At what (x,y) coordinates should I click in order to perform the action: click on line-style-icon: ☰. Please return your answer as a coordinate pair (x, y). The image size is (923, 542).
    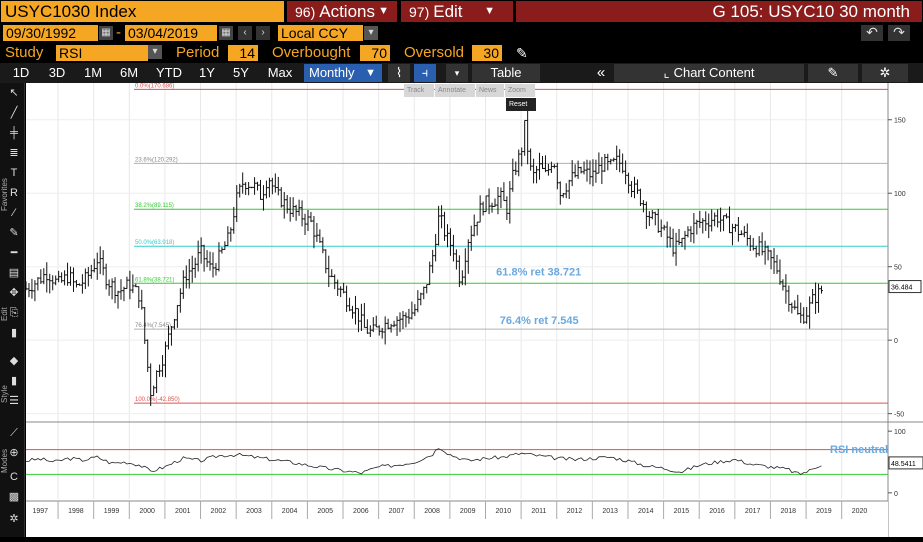
    Looking at the image, I should click on (14, 401).